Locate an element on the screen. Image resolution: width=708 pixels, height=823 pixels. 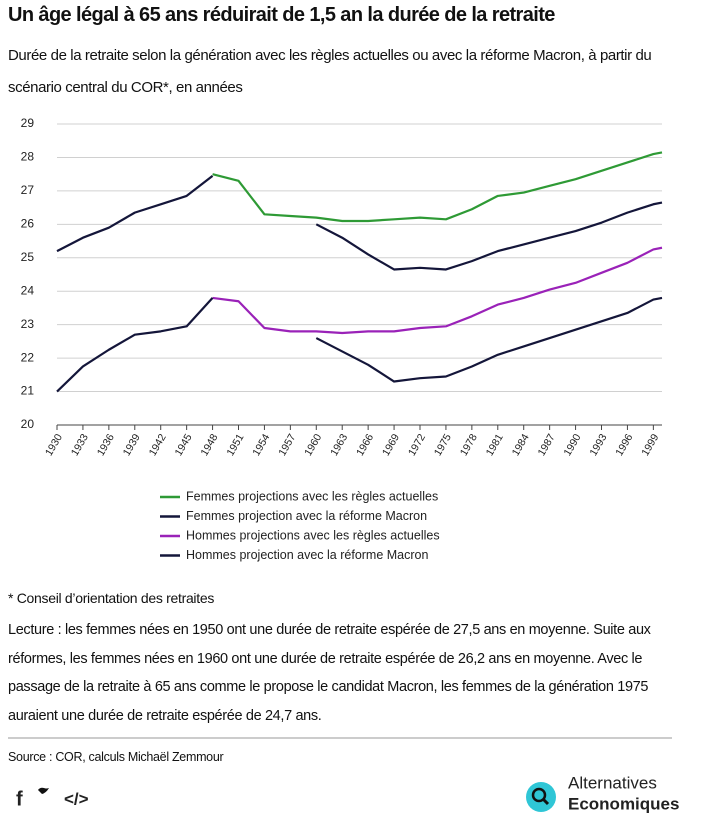
twitter-icon is located at coordinates (43, 790).